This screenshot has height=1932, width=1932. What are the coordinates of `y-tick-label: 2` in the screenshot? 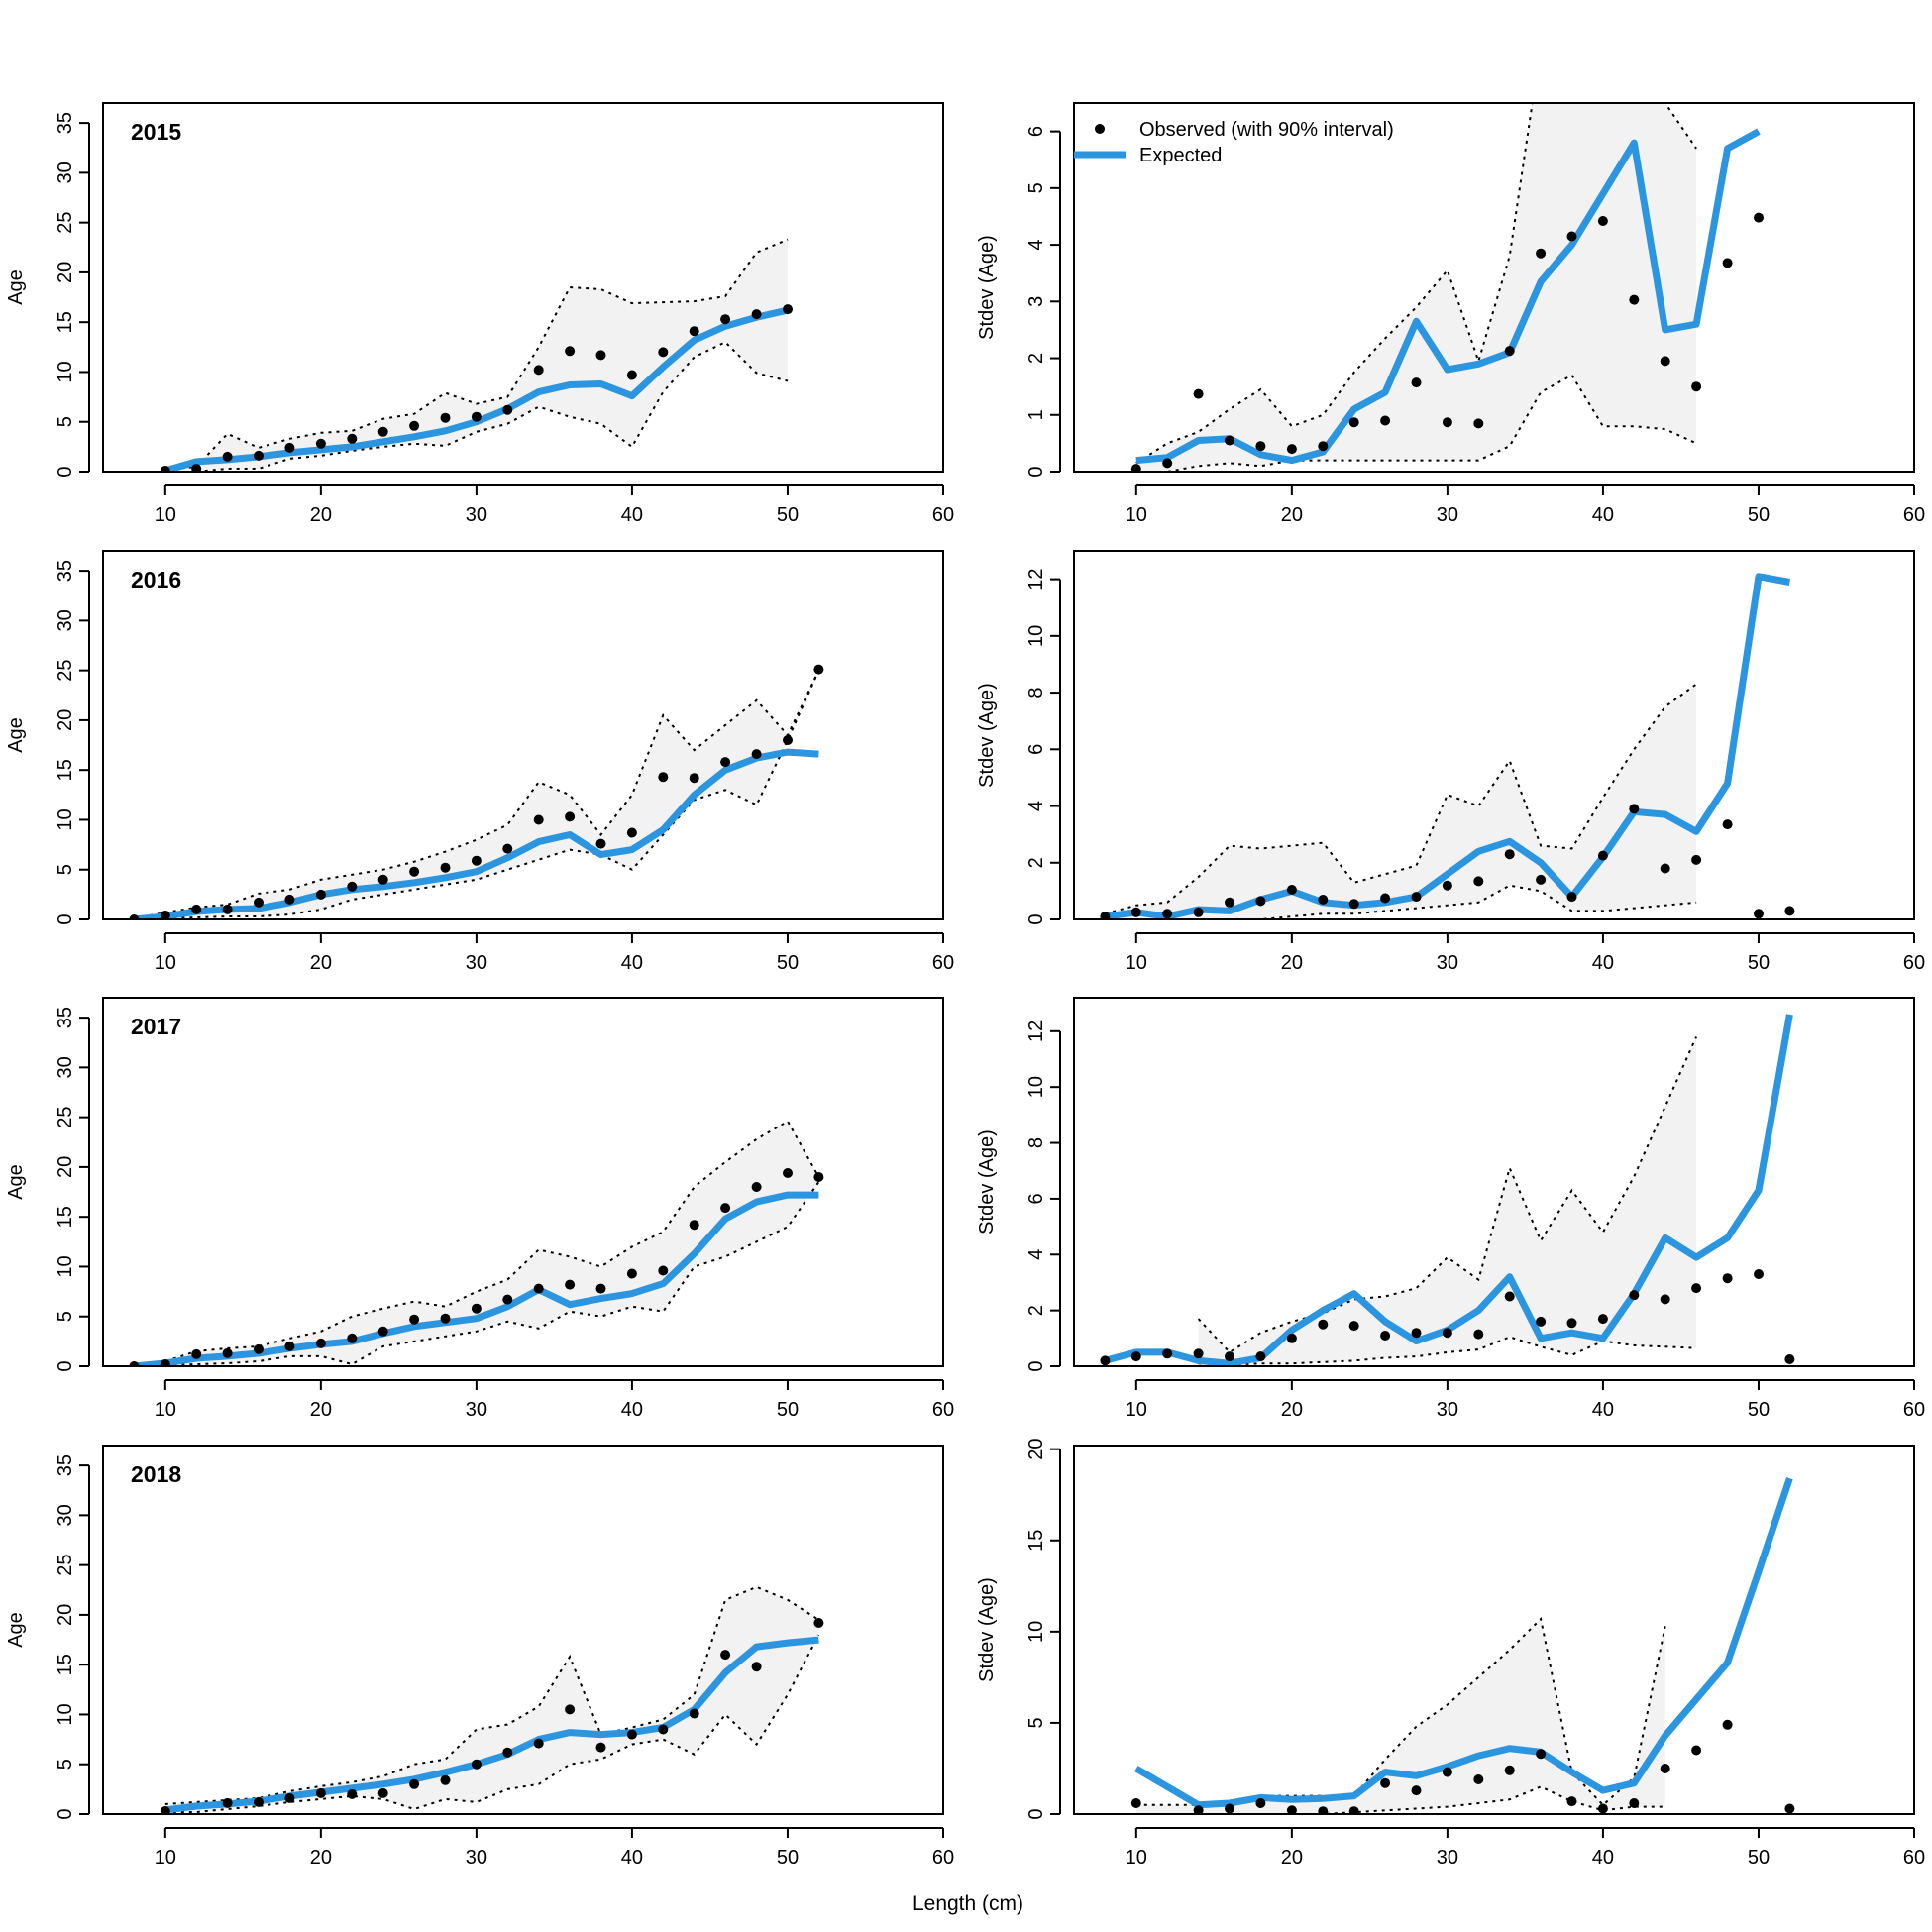 It's located at (1036, 1310).